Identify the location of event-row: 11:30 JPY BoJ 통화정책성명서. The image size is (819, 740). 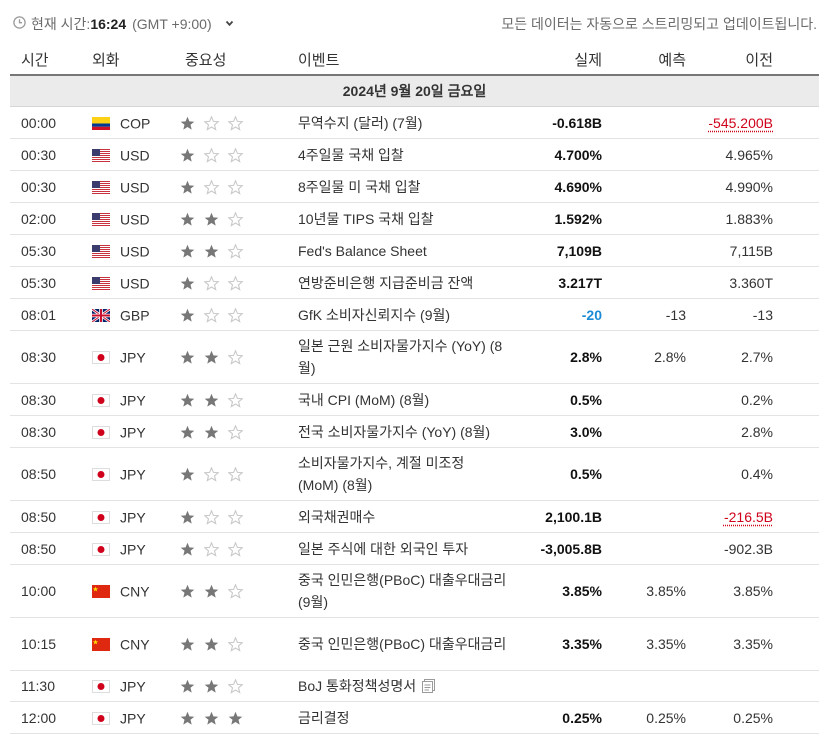
(414, 686).